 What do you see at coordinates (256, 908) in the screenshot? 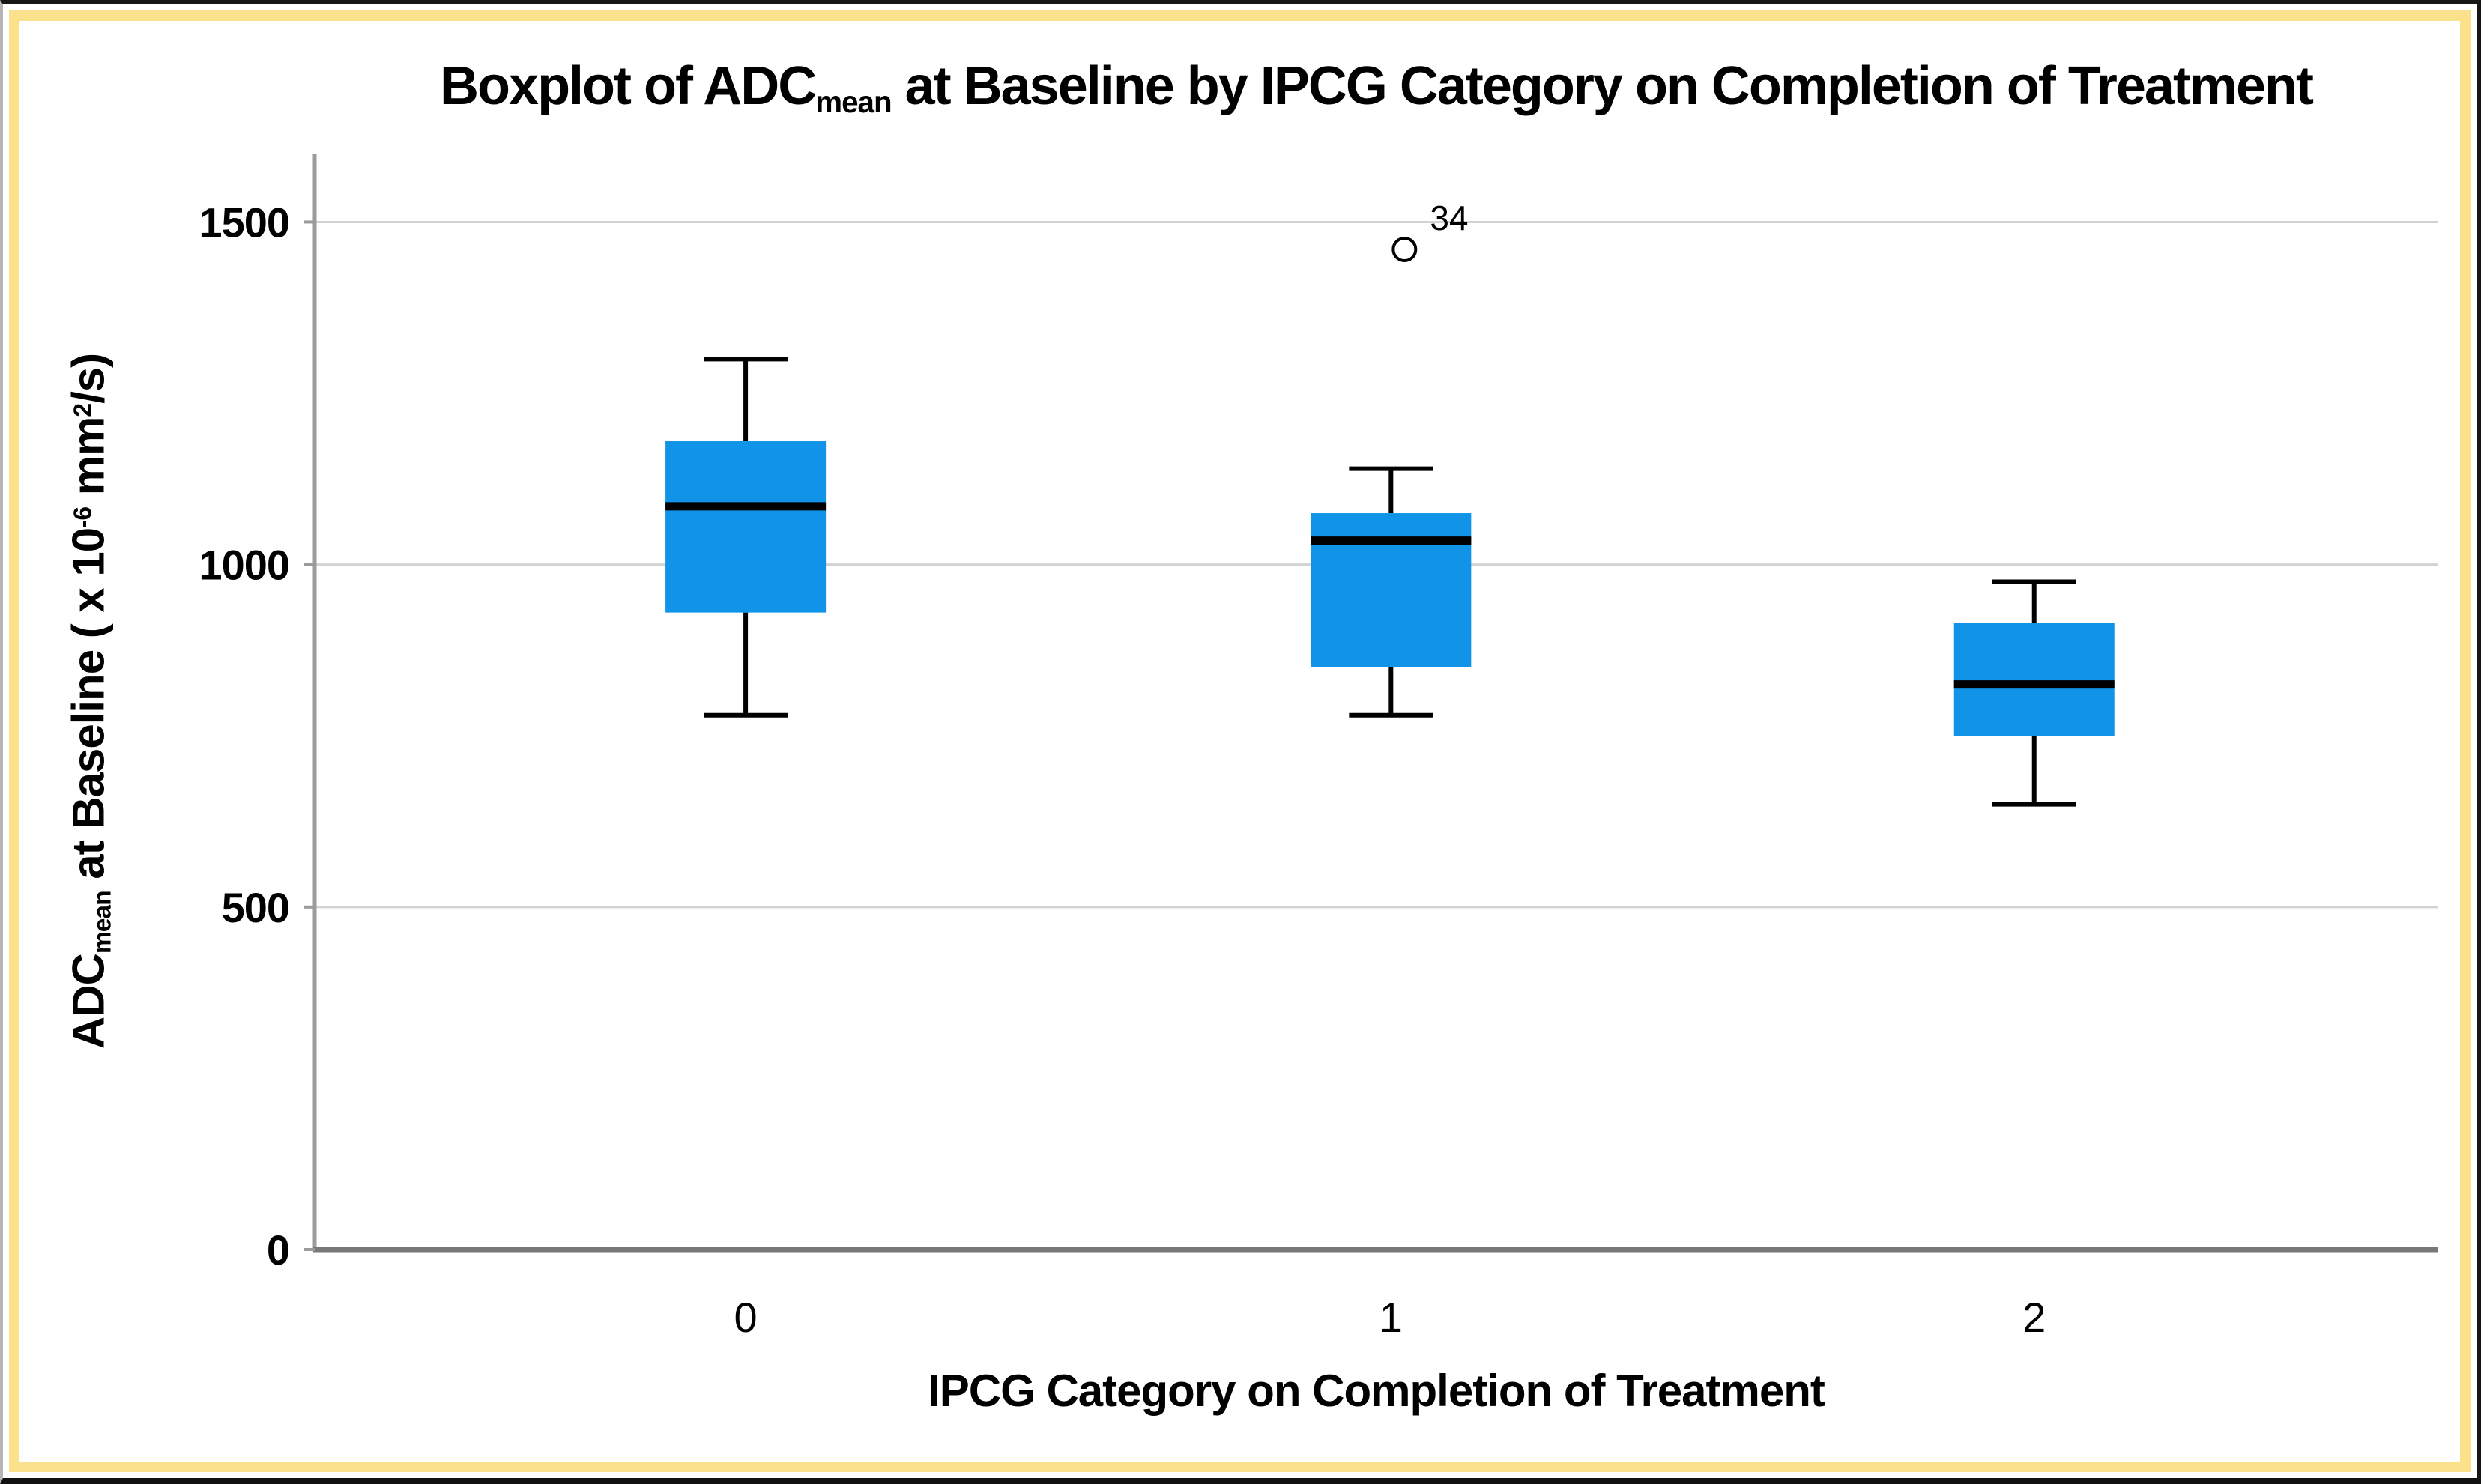
I see `y-tick-label-500: 500` at bounding box center [256, 908].